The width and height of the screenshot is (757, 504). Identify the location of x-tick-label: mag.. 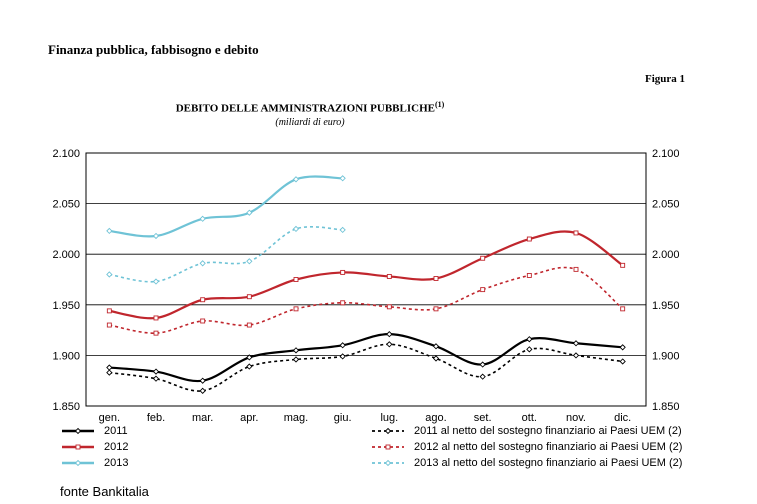
(296, 418).